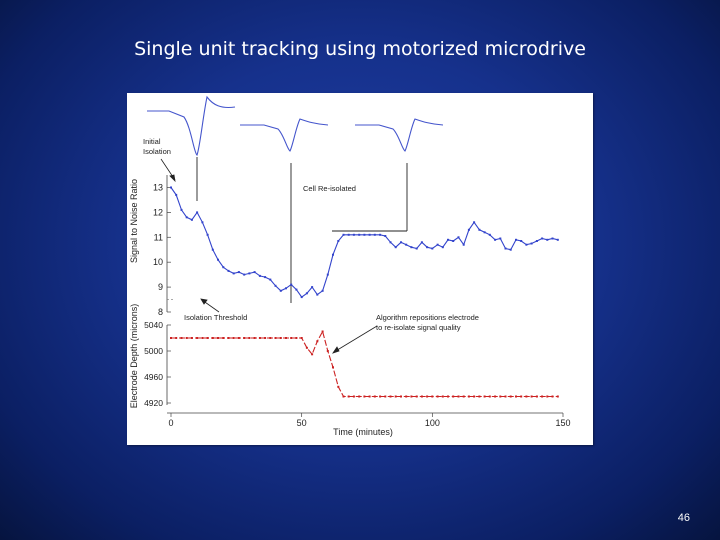  I want to click on vertical-markers, so click(302, 230).